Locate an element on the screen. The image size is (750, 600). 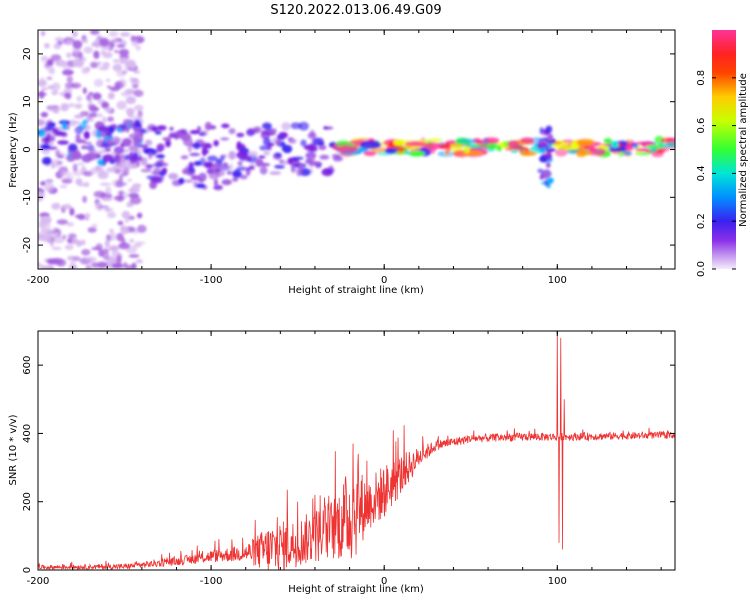
x-tick-label: 0 is located at coordinates (384, 581).